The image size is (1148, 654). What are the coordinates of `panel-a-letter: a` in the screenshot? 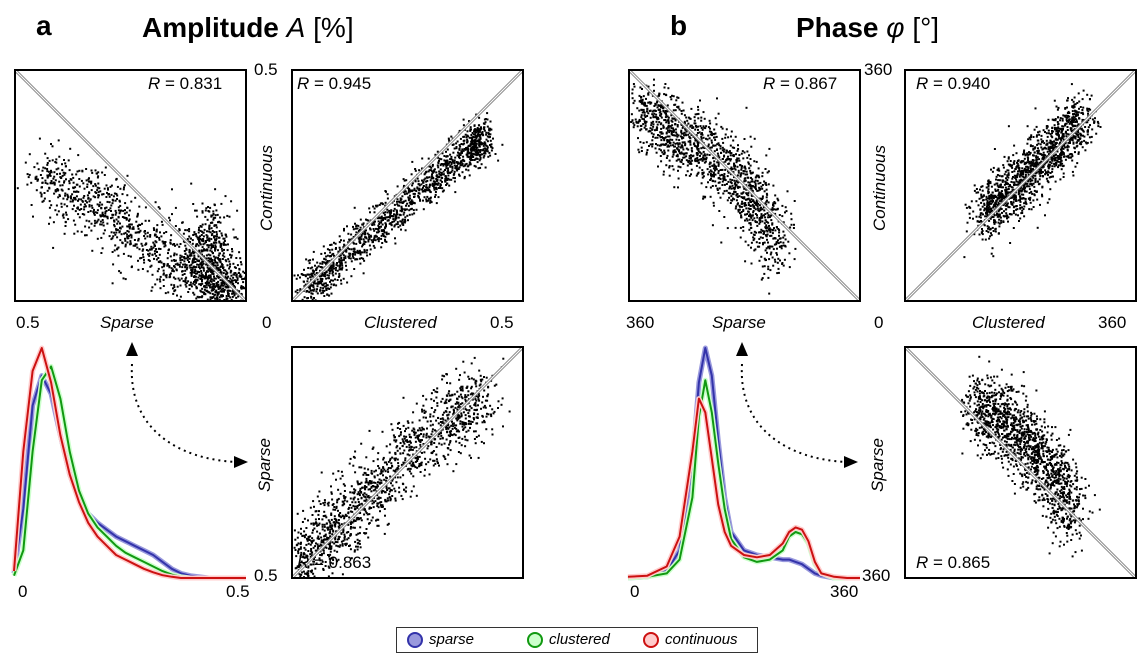 It's located at (44, 25).